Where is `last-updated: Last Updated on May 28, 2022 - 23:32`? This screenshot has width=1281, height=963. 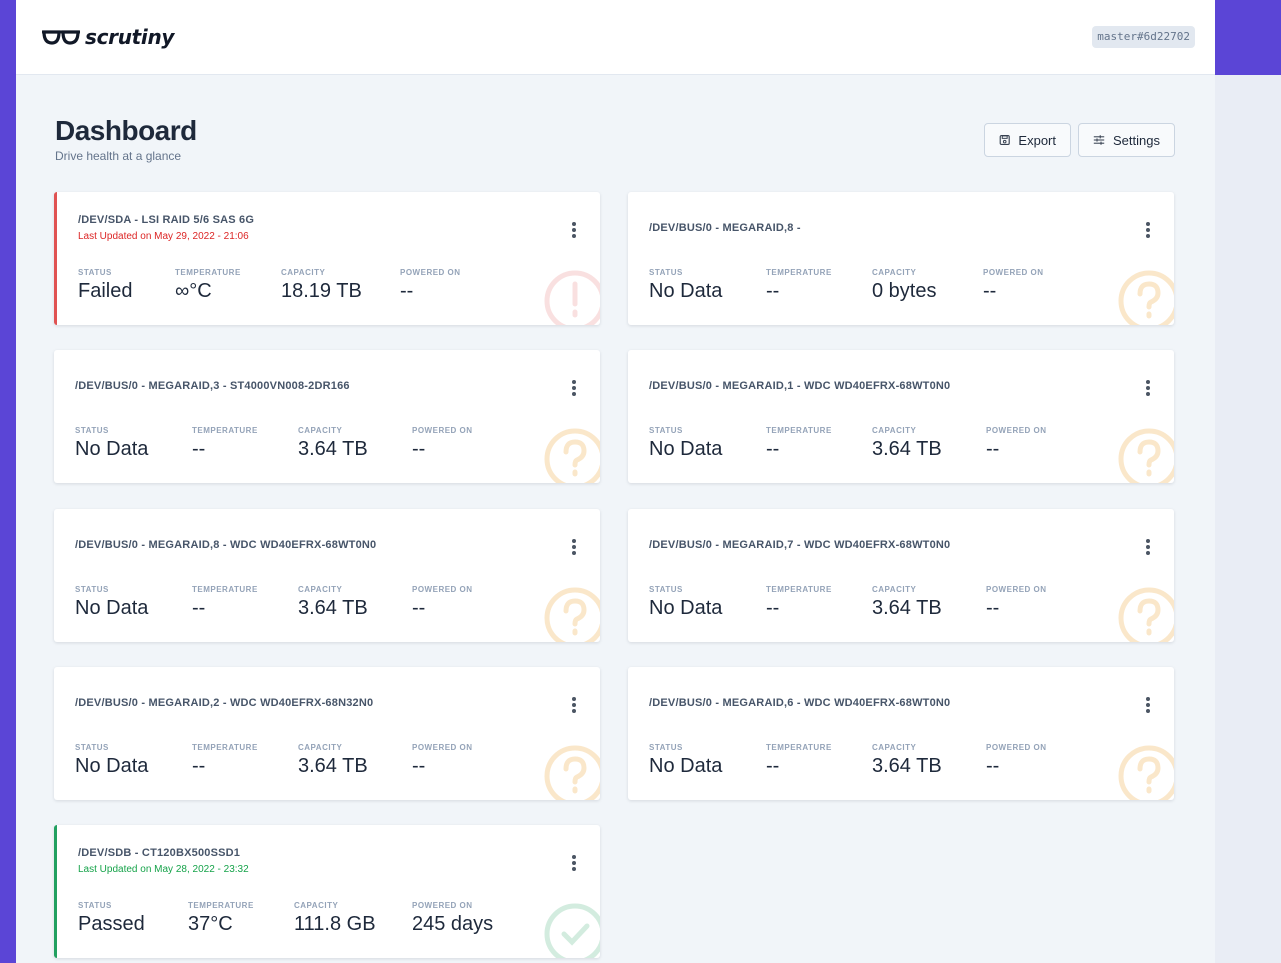 last-updated: Last Updated on May 28, 2022 - 23:32 is located at coordinates (163, 869).